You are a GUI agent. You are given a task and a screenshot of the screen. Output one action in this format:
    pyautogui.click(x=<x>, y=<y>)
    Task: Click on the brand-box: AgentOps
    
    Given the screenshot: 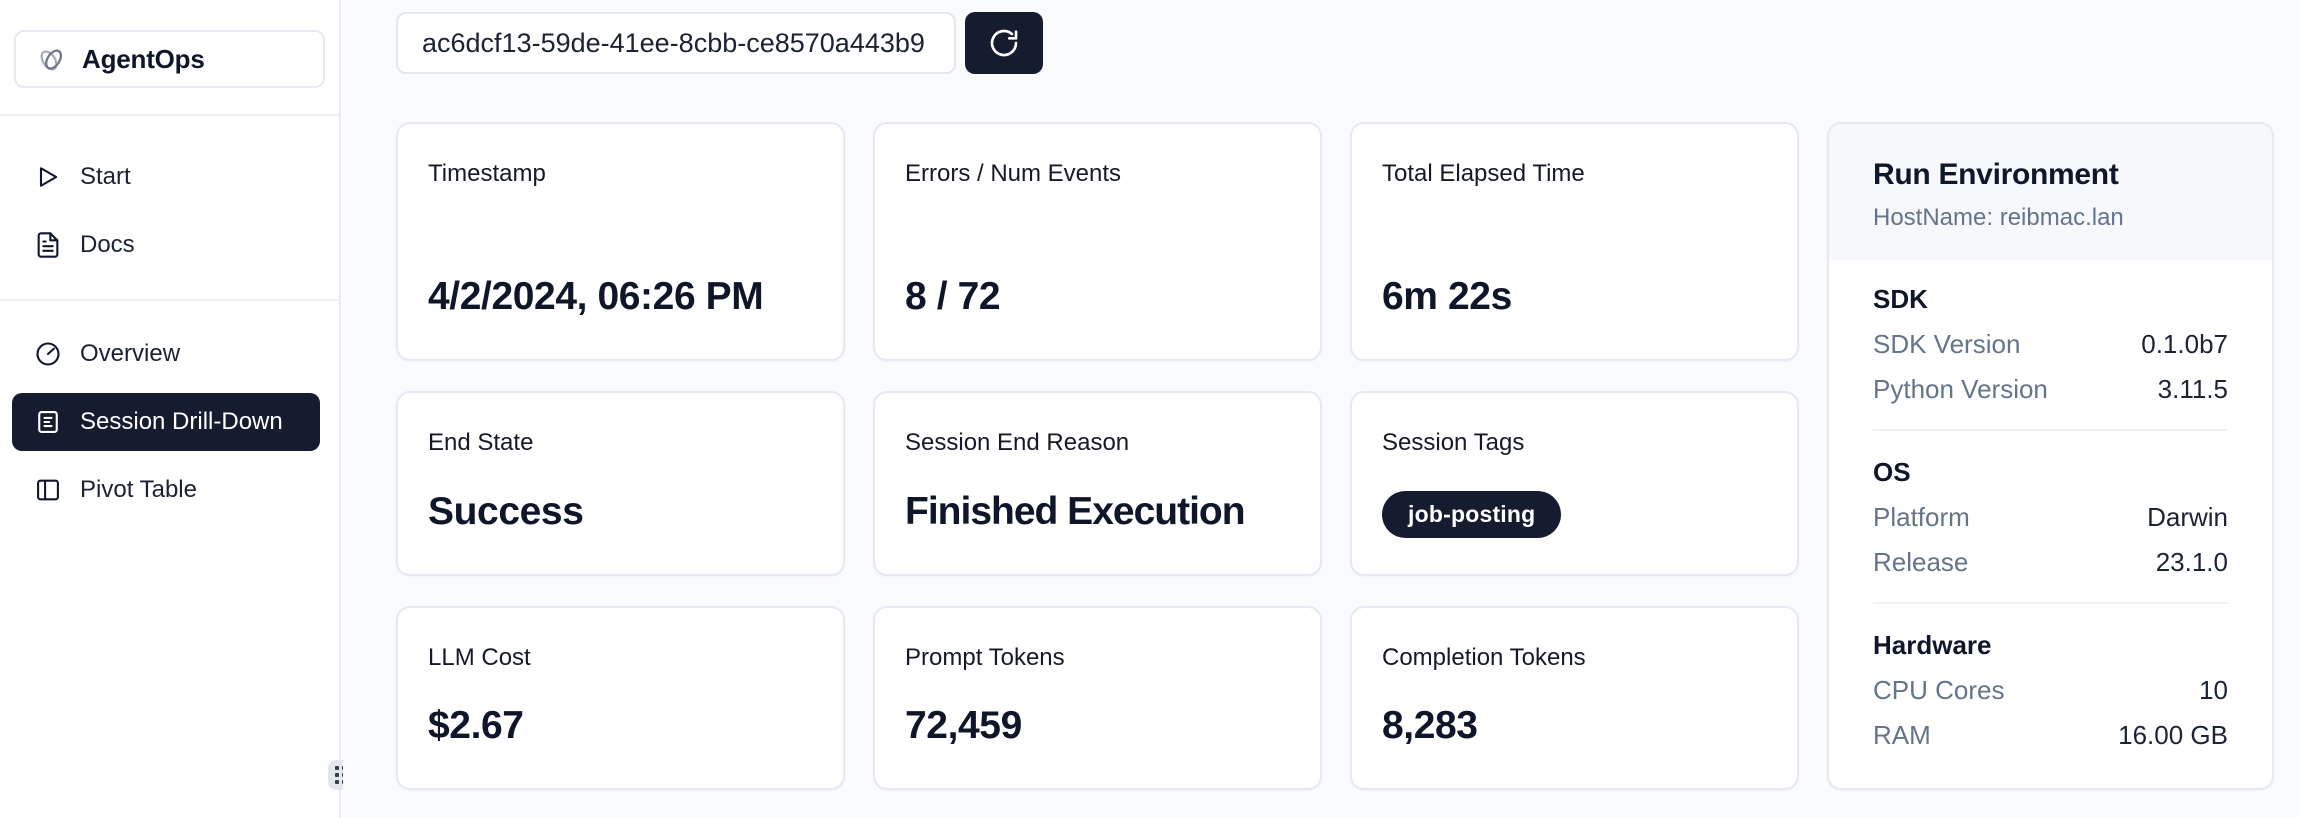 What is the action you would take?
    pyautogui.click(x=169, y=59)
    